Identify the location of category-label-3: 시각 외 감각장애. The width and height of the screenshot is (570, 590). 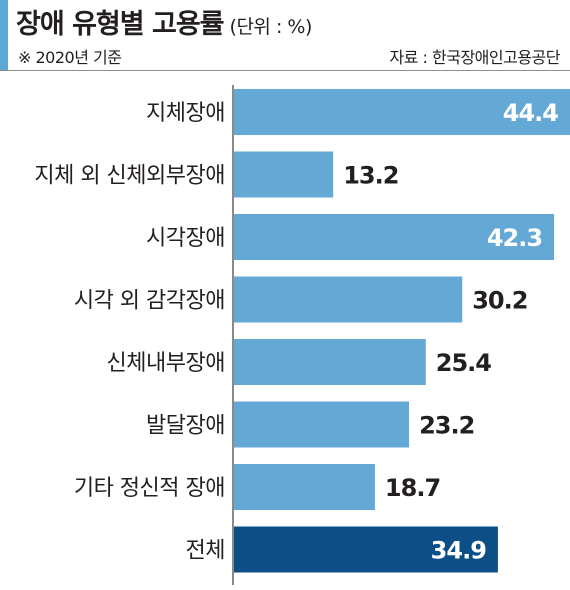
(149, 301).